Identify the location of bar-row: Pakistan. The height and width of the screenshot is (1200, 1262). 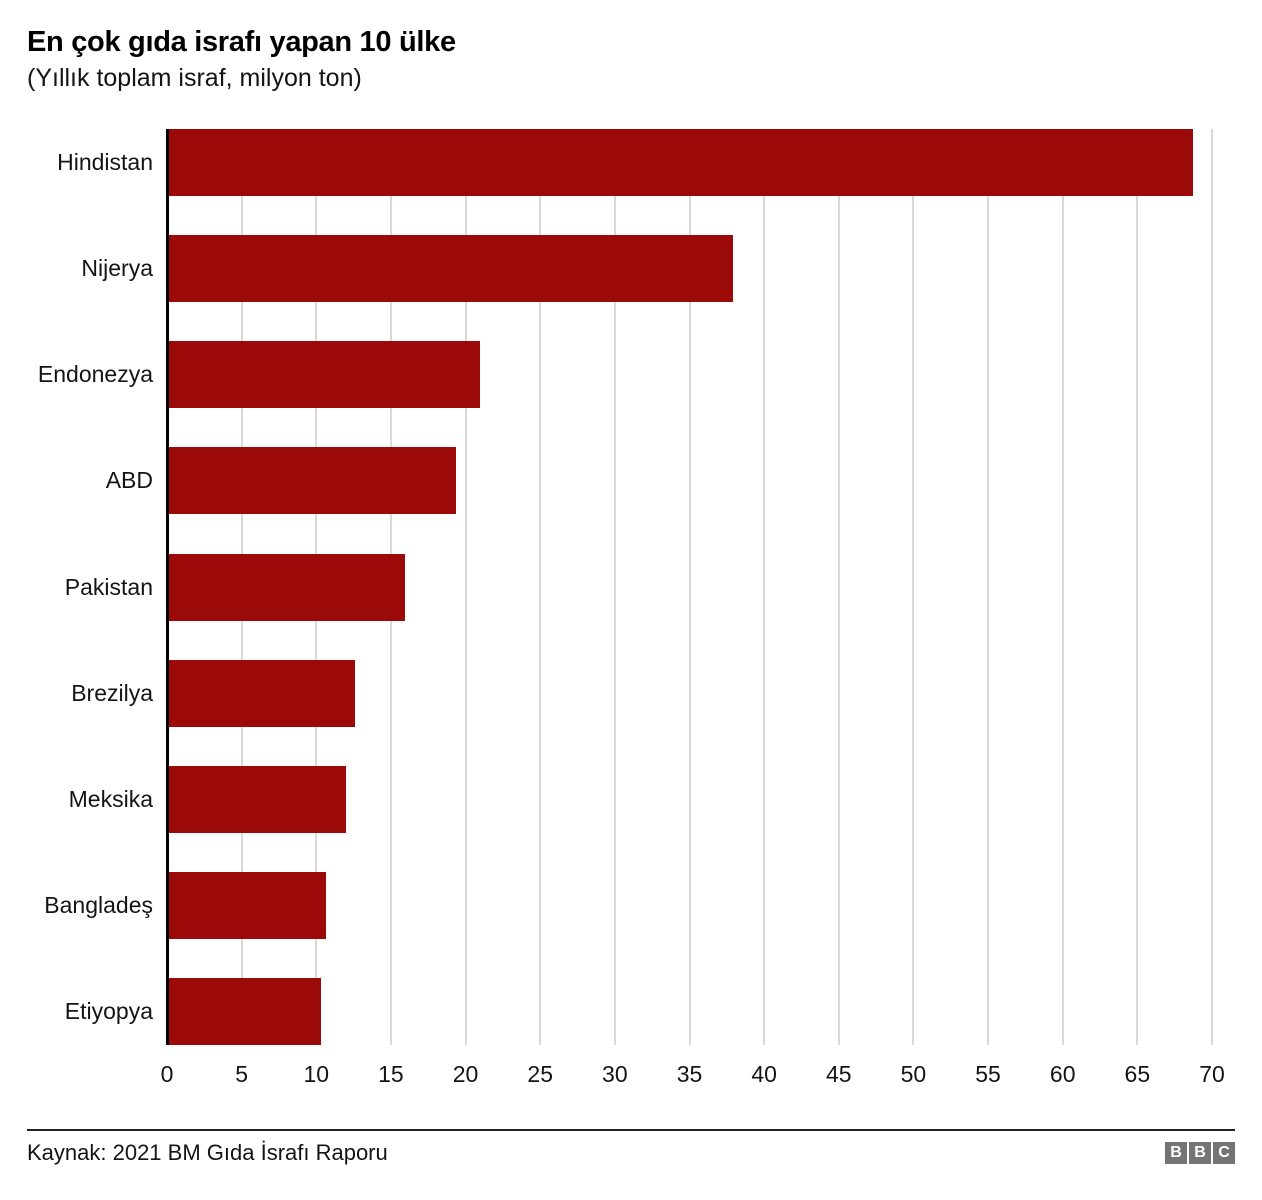
(631, 587).